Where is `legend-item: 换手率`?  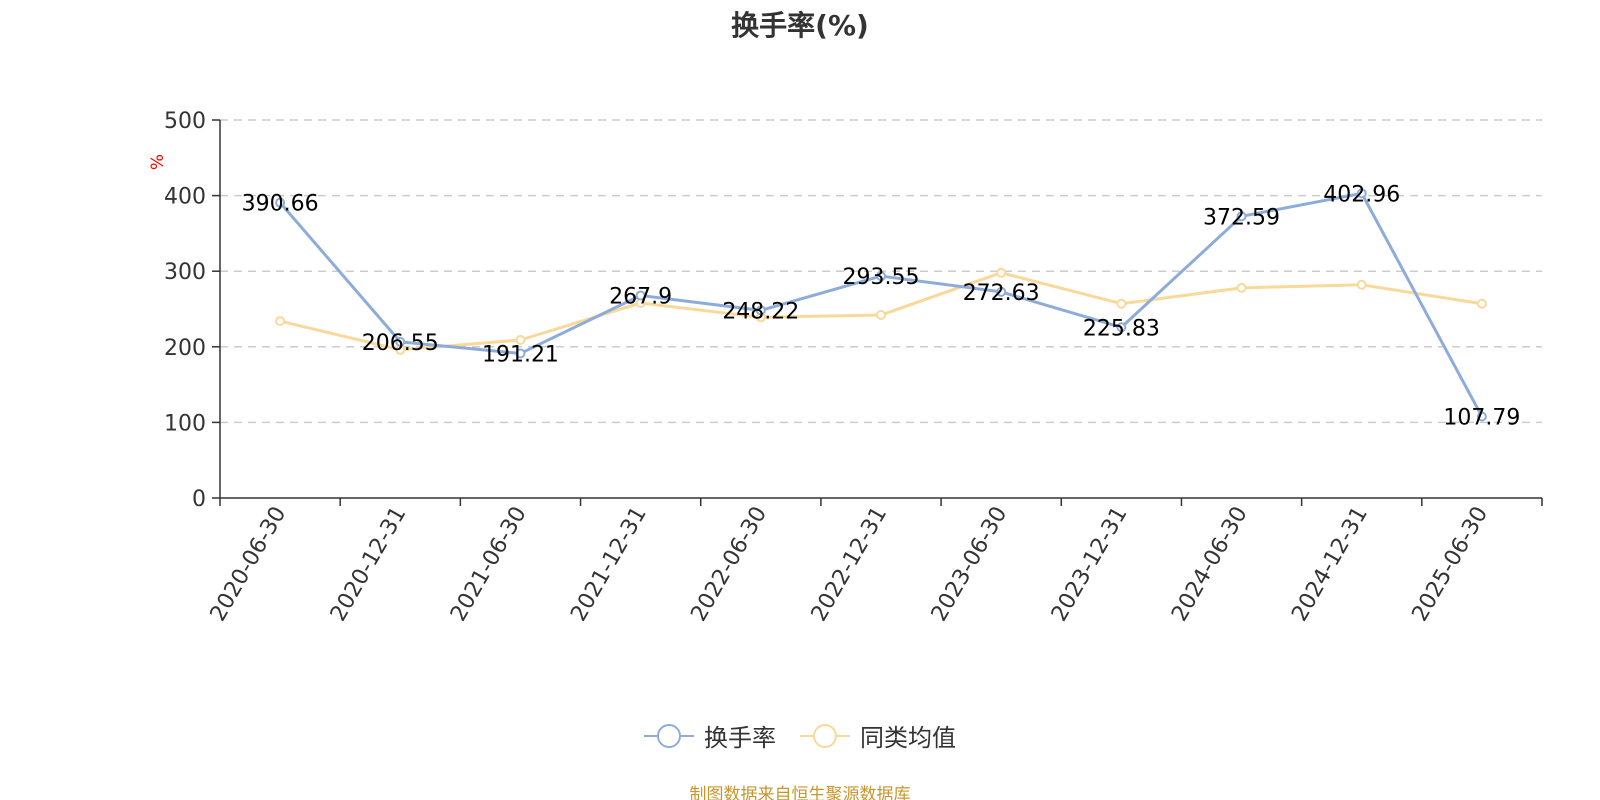 legend-item: 换手率 is located at coordinates (710, 735).